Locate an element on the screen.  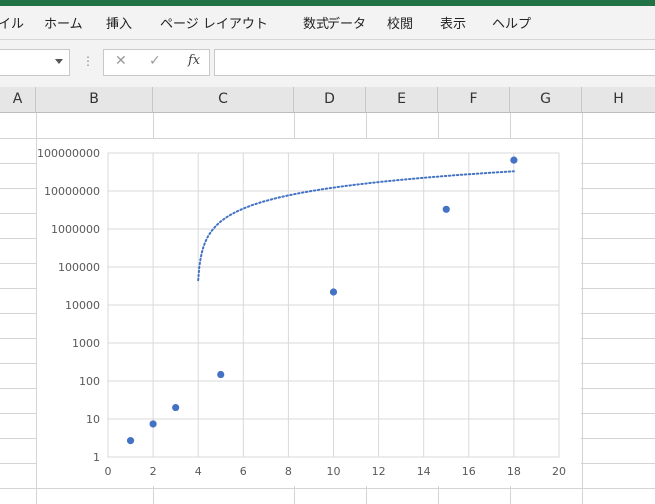
more-icon: ⋮ is located at coordinates (88, 61).